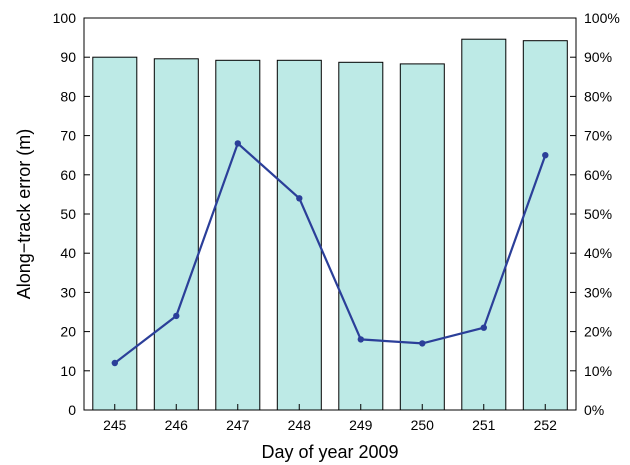  What do you see at coordinates (68, 332) in the screenshot?
I see `y-left-tick-label: 20` at bounding box center [68, 332].